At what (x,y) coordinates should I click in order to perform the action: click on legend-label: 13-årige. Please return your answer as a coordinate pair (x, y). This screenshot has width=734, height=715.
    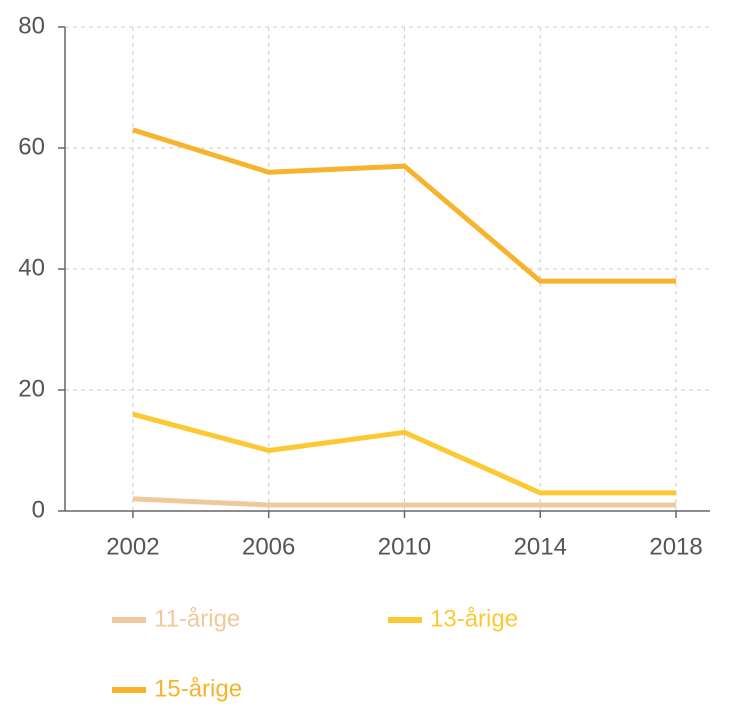
    Looking at the image, I should click on (474, 618).